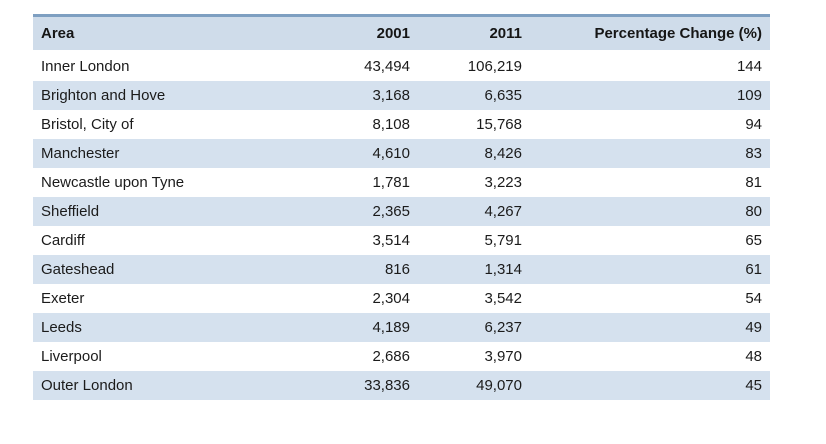 The image size is (826, 444). Describe the element at coordinates (753, 385) in the screenshot. I see `cell-percentage-change: 45` at that location.